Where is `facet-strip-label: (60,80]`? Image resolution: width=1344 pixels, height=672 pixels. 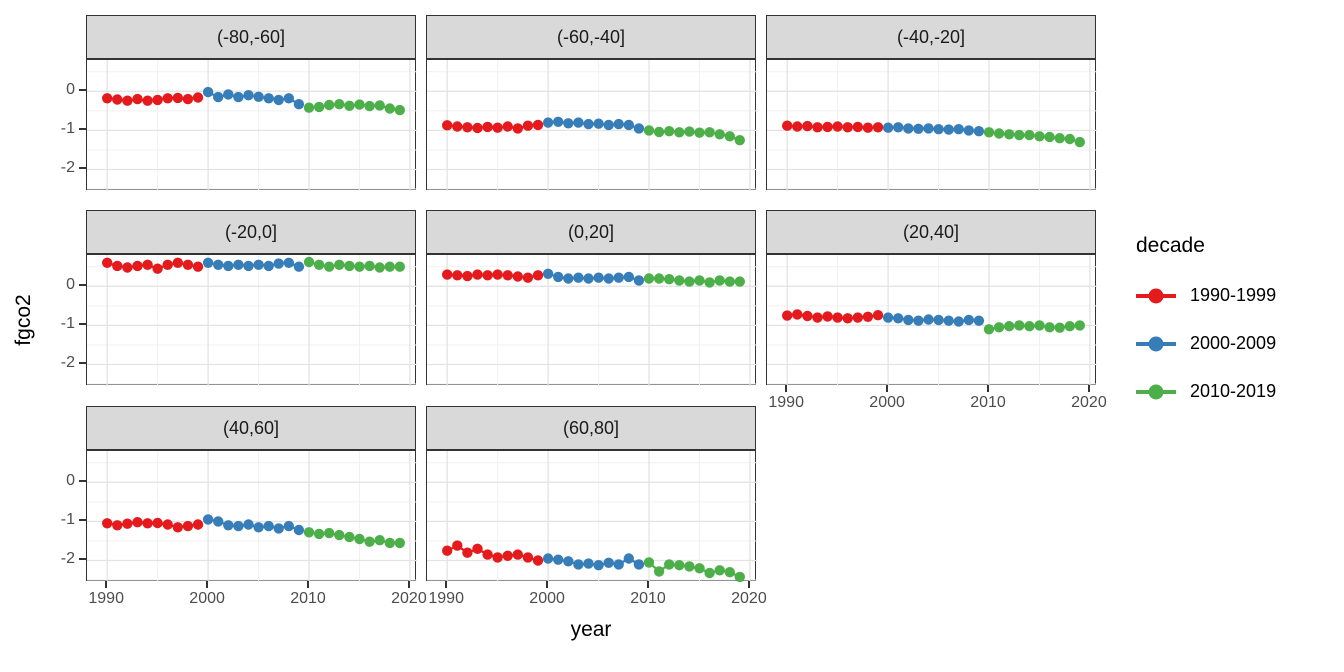
facet-strip-label: (60,80] is located at coordinates (591, 427).